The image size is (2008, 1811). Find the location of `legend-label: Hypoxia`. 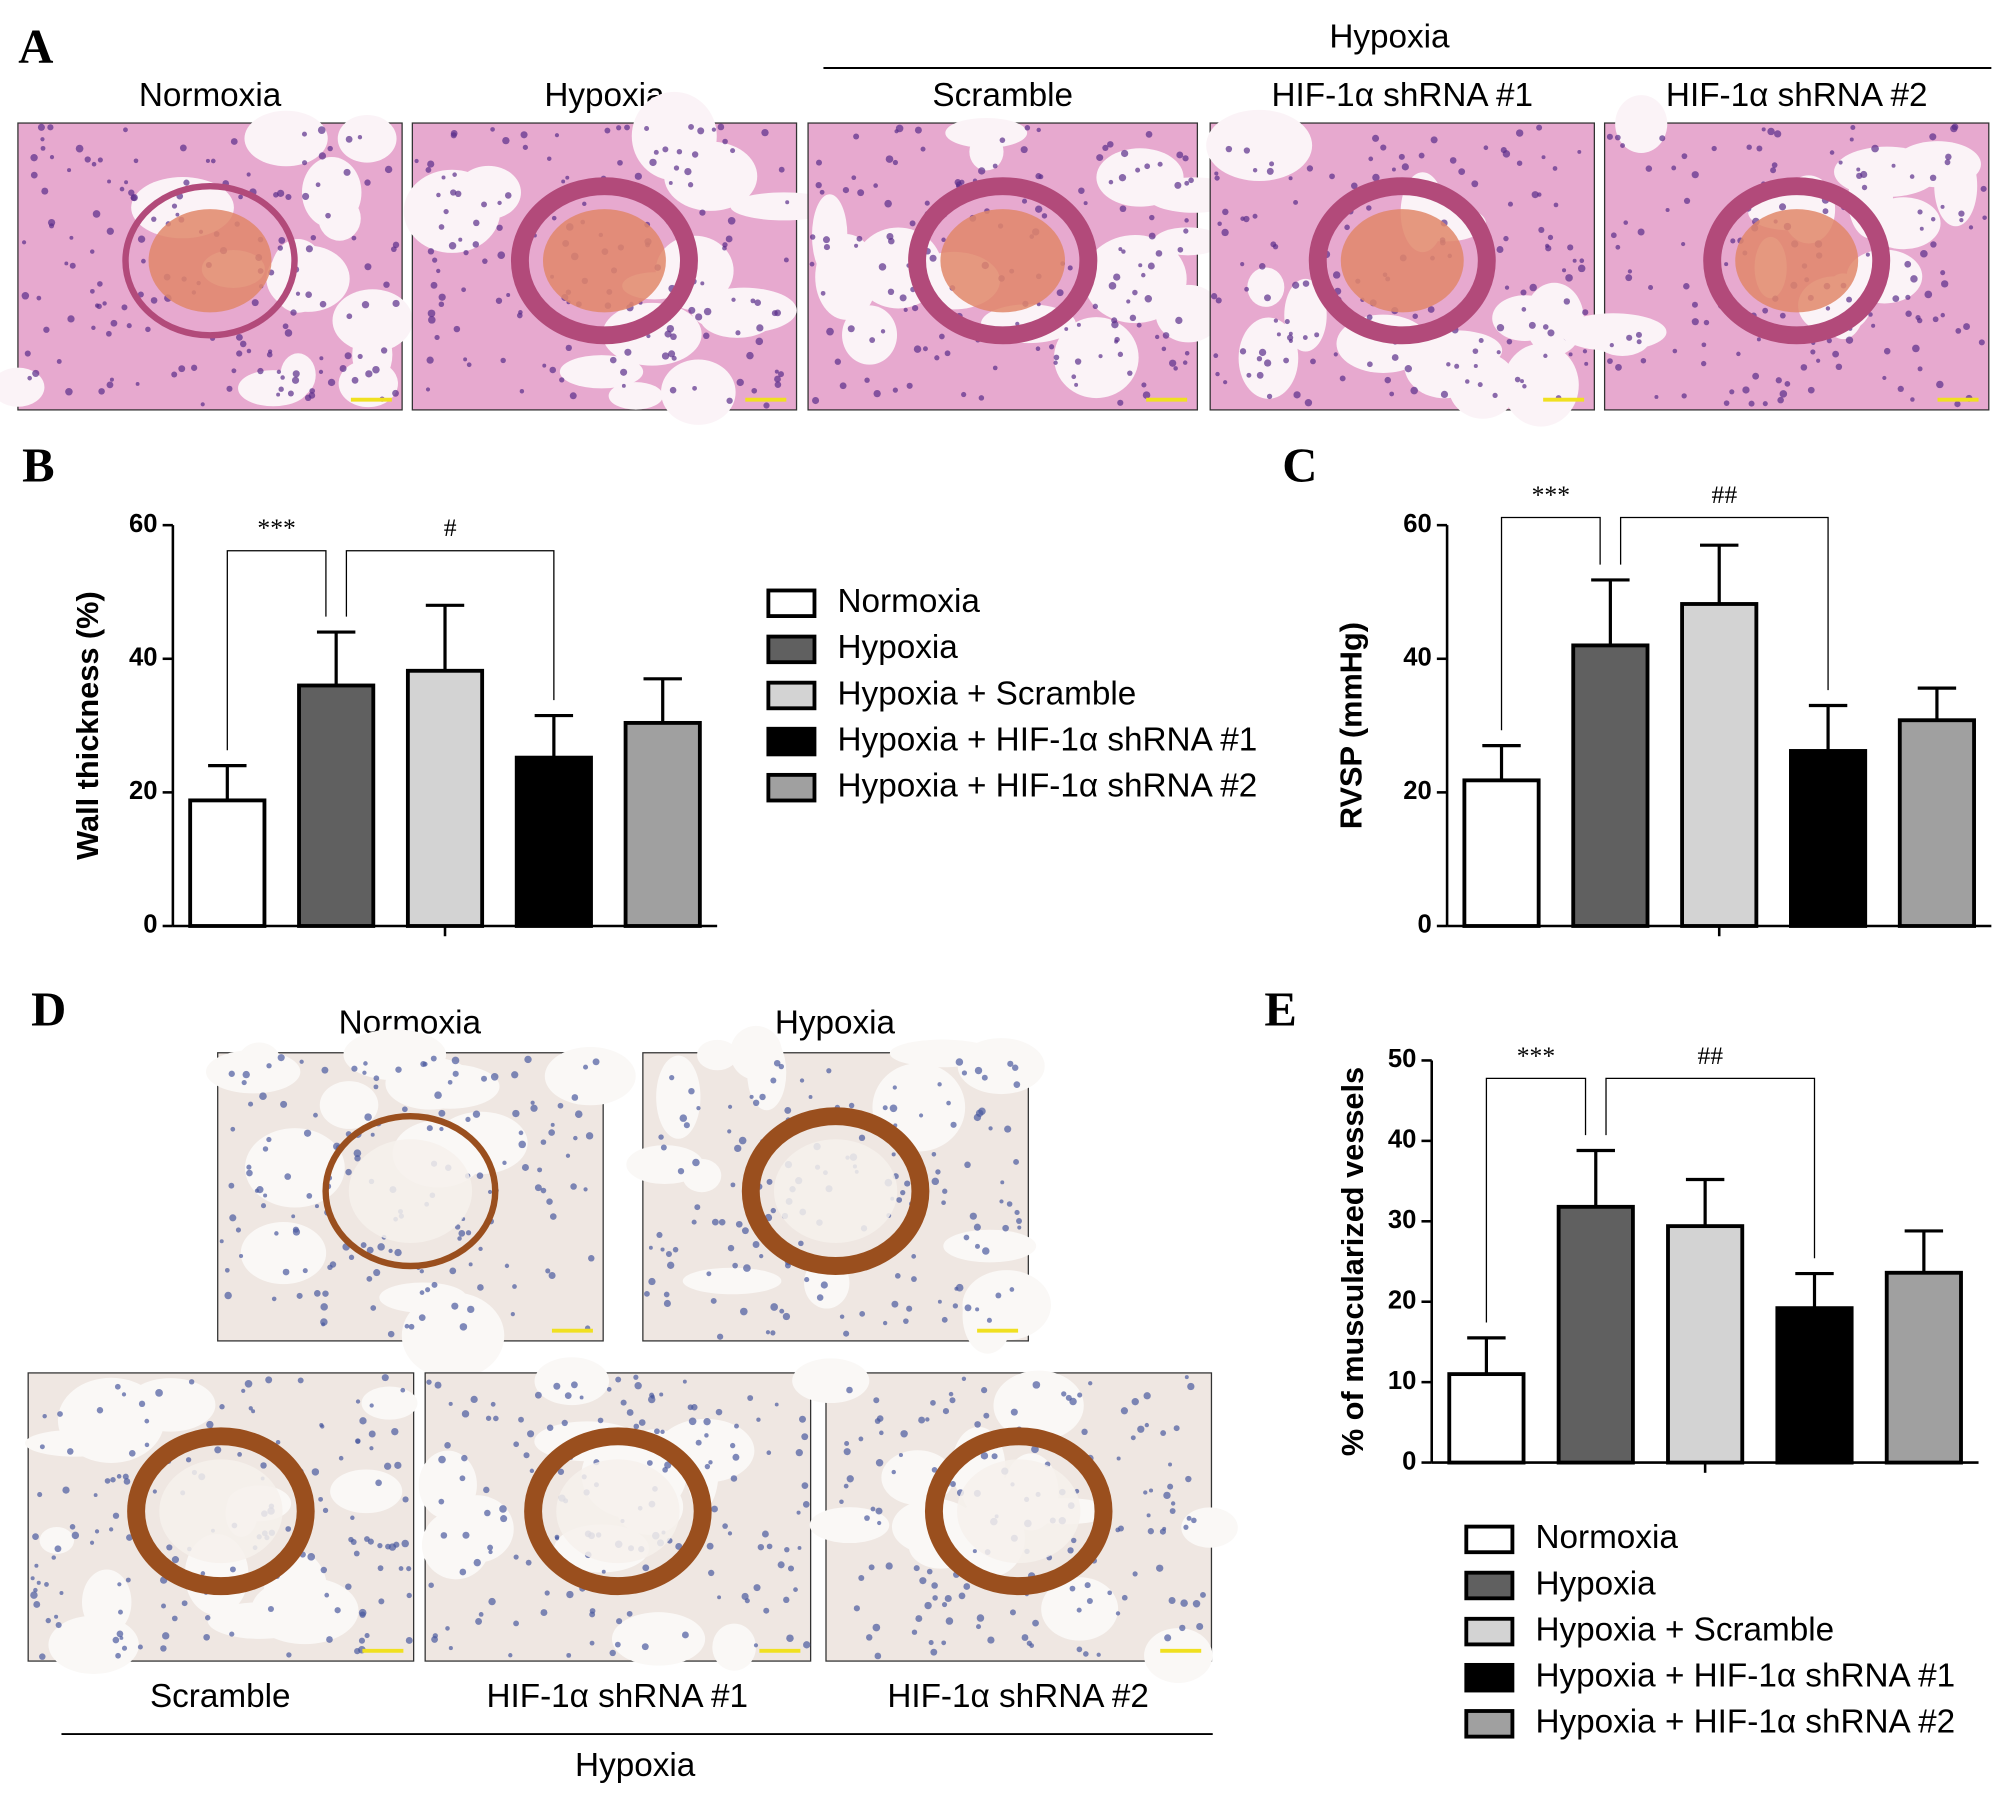

legend-label: Hypoxia is located at coordinates (898, 647).